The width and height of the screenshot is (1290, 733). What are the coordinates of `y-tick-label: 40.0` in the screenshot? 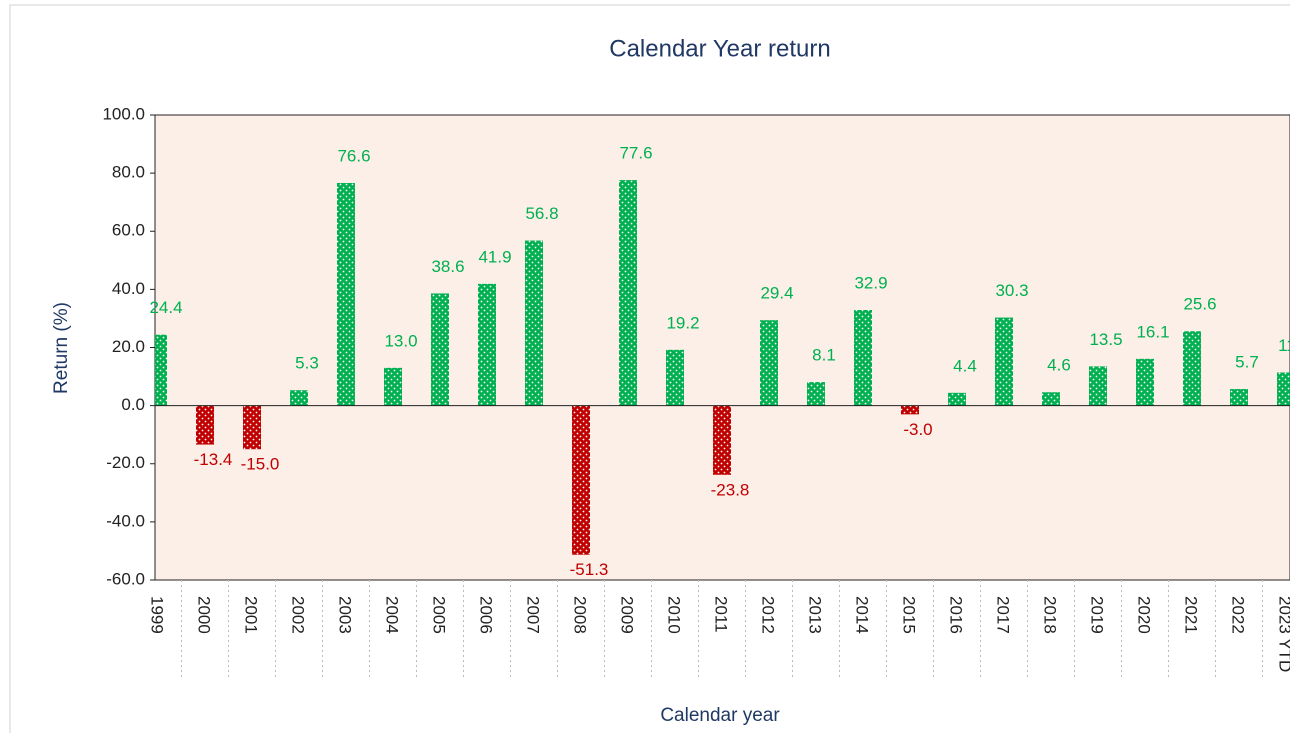 It's located at (128, 288).